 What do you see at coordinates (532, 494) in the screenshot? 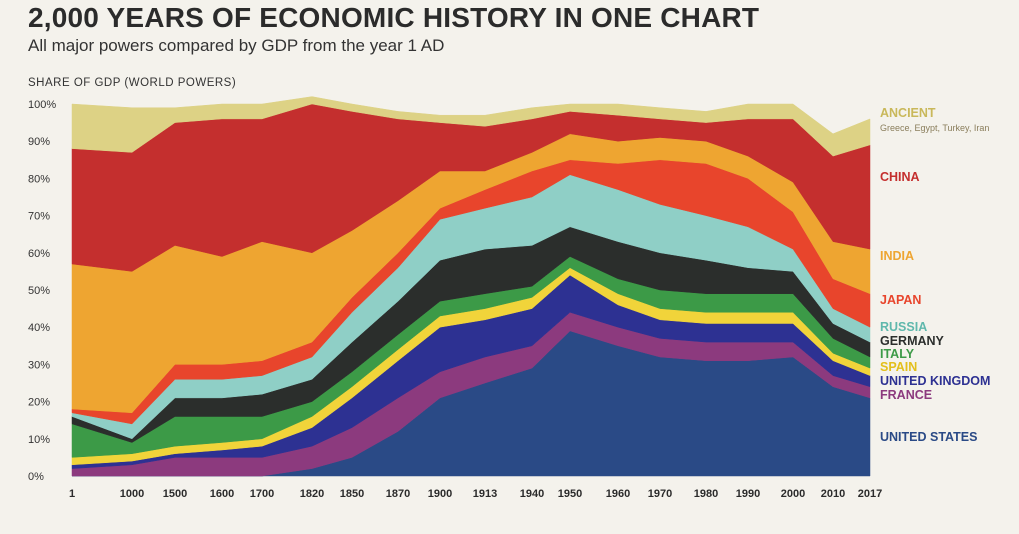
I see `x-tick-label: 1940` at bounding box center [532, 494].